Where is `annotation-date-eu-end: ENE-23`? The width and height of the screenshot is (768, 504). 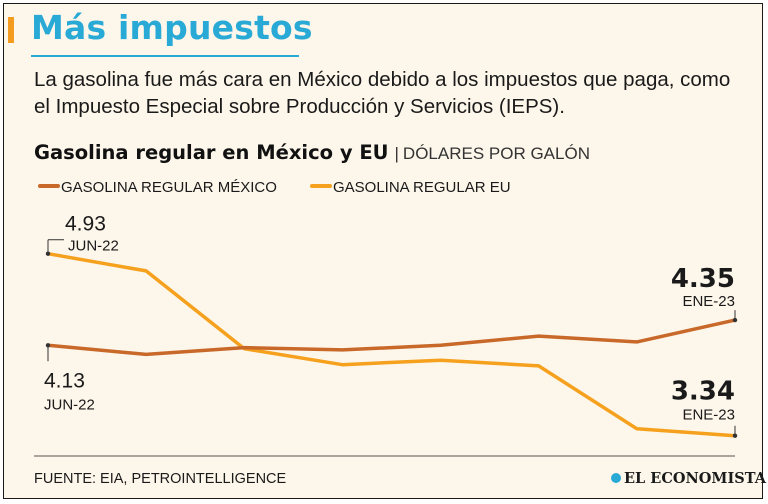
annotation-date-eu-end: ENE-23 is located at coordinates (708, 415).